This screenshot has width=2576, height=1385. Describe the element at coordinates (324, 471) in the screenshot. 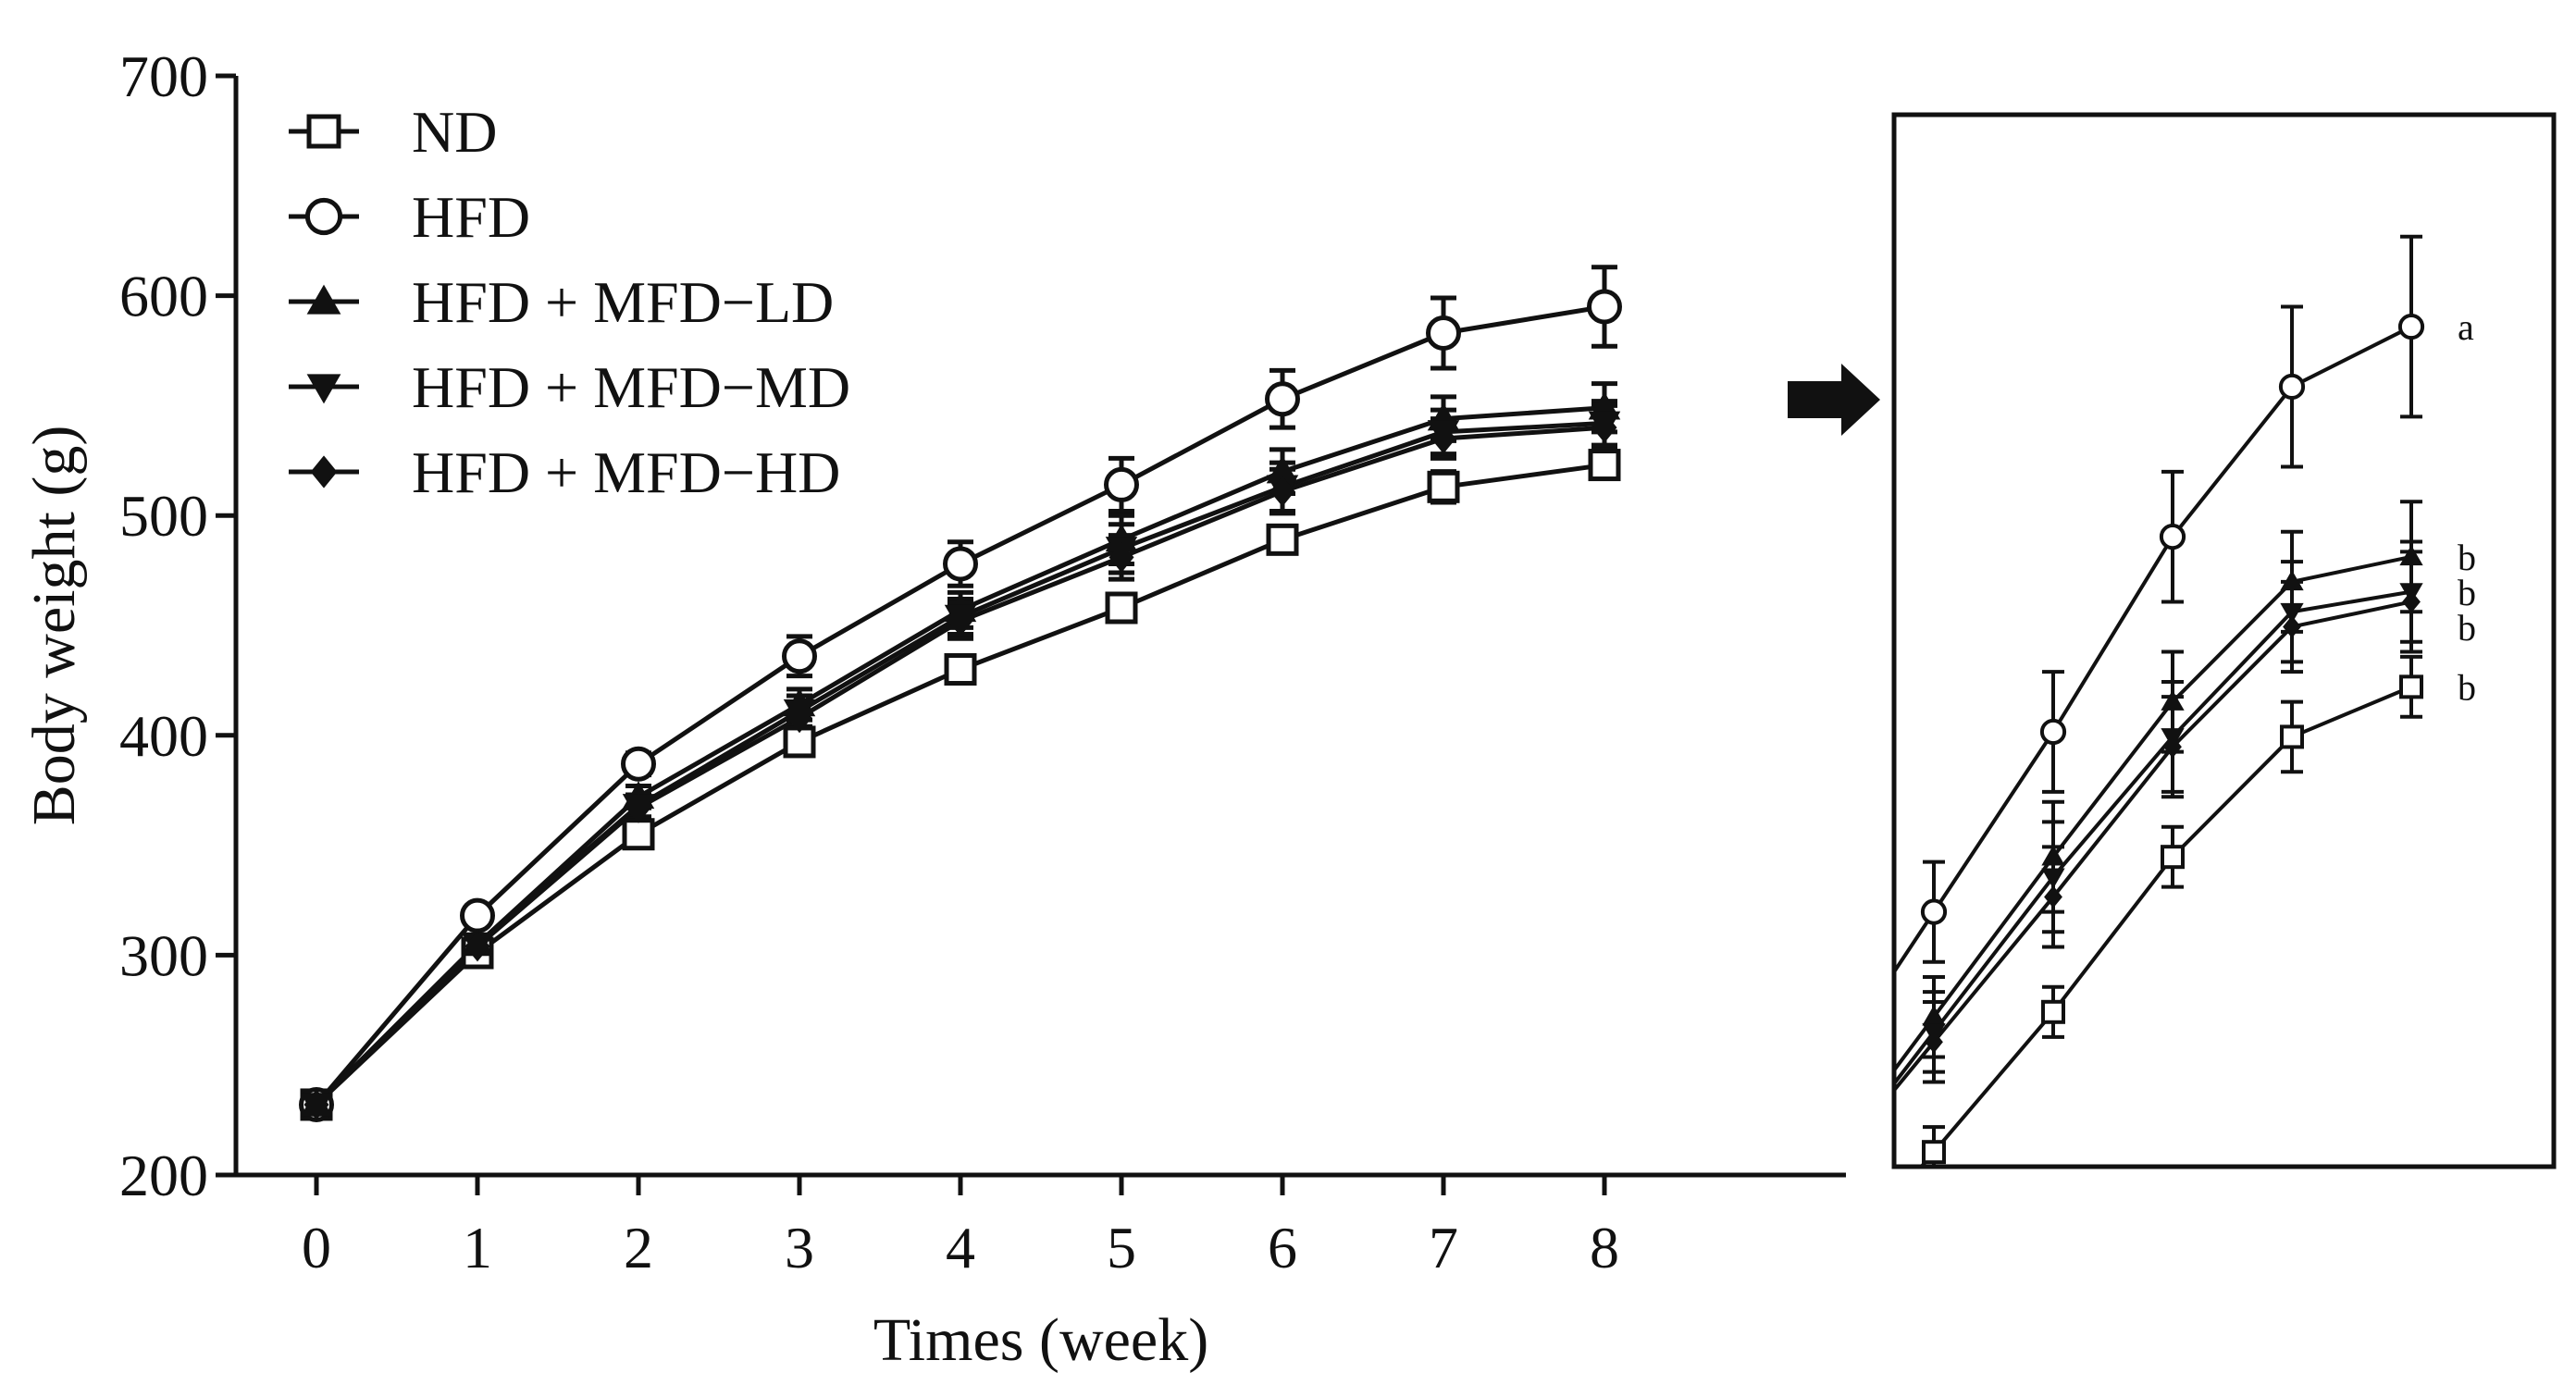

I see `legend-marker-hfd-mfd-hd` at that location.